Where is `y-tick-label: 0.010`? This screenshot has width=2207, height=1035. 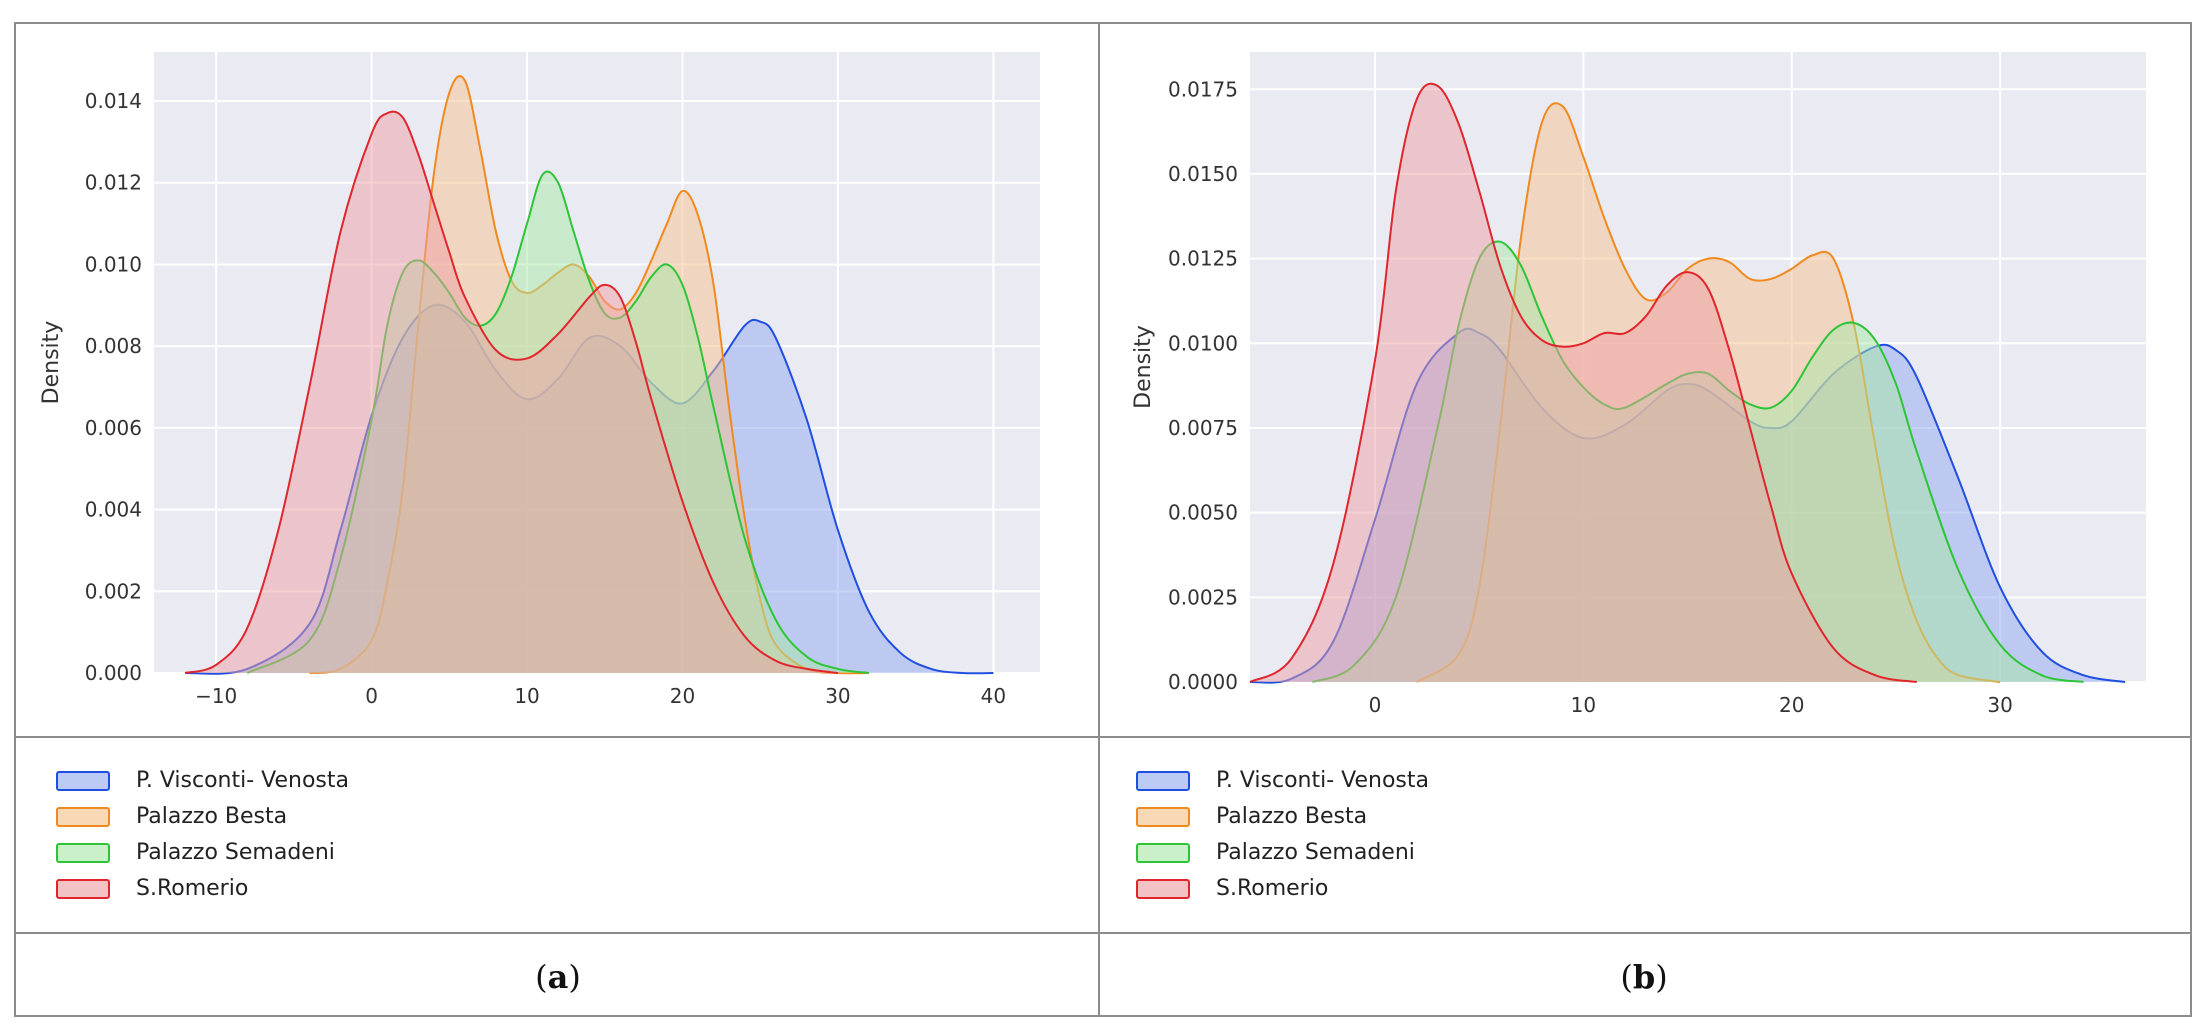
y-tick-label: 0.010 is located at coordinates (113, 264).